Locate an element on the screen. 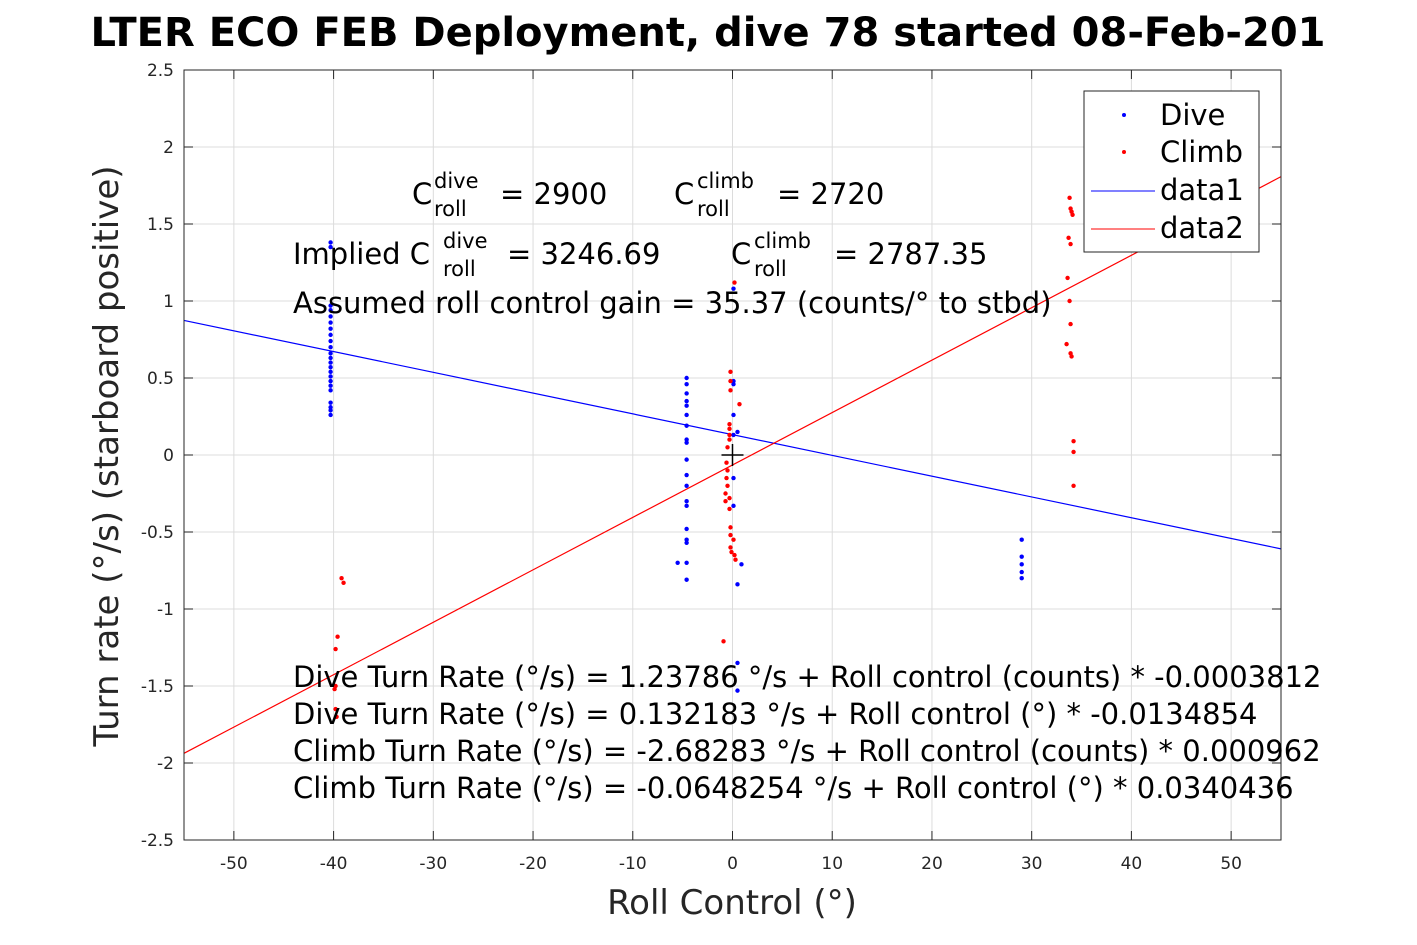  implied-dive-prefix: Implied C is located at coordinates (361, 254).